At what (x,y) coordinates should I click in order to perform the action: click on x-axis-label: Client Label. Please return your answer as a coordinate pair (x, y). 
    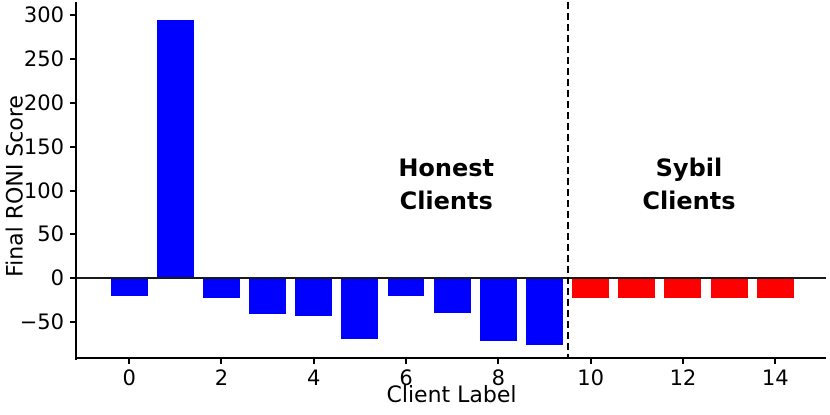
    Looking at the image, I should click on (451, 395).